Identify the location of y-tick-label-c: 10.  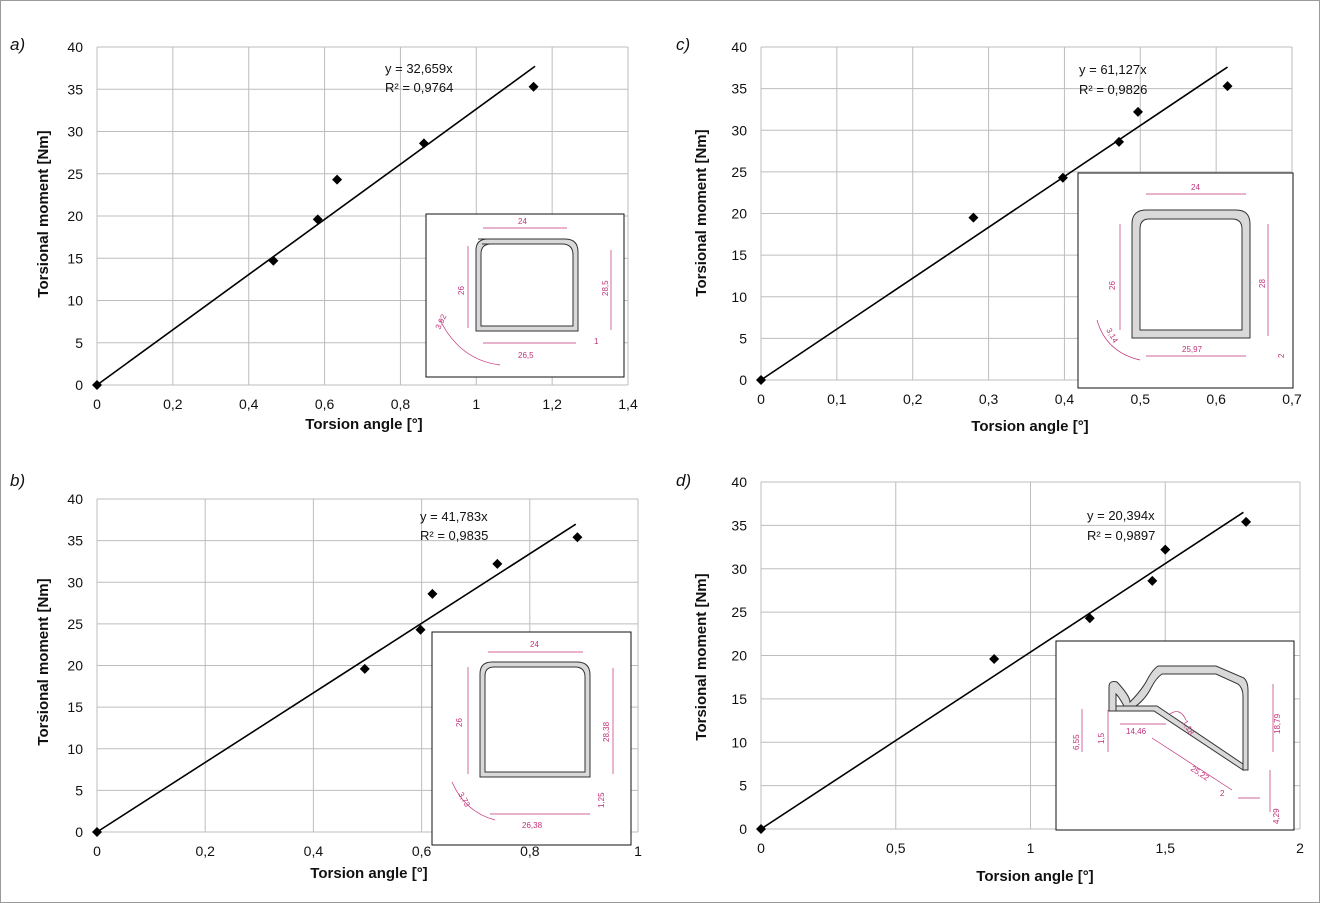
(739, 297).